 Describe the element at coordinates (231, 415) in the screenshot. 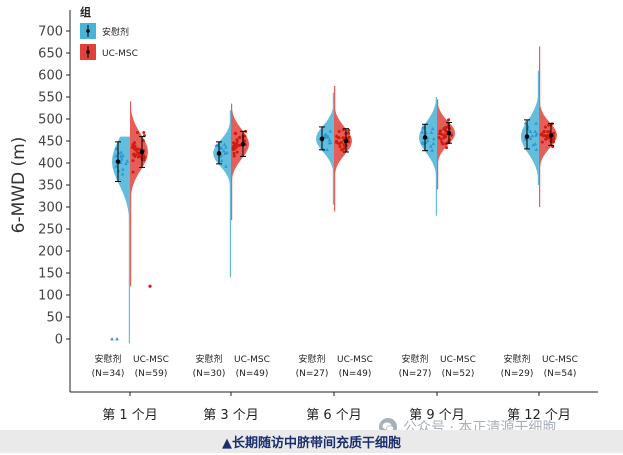

I see `x-tick-label: 第 3 个月` at that location.